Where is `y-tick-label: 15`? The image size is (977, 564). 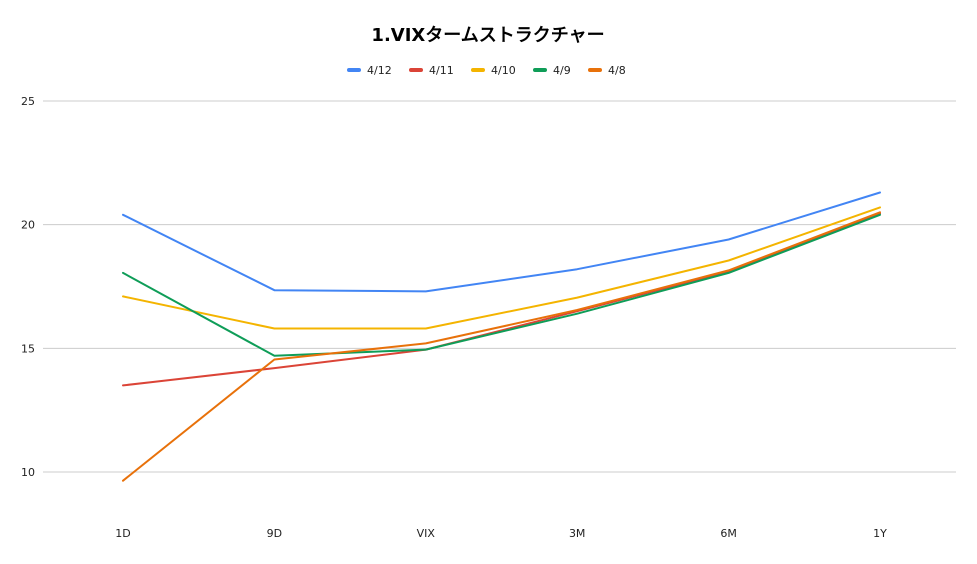 y-tick-label: 15 is located at coordinates (28, 348).